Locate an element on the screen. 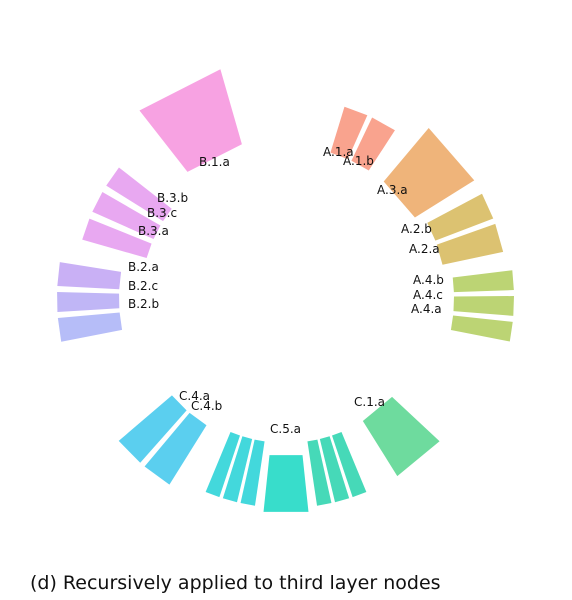 This screenshot has width=572, height=600. node-label-b-1-a: B.1.a is located at coordinates (214, 162).